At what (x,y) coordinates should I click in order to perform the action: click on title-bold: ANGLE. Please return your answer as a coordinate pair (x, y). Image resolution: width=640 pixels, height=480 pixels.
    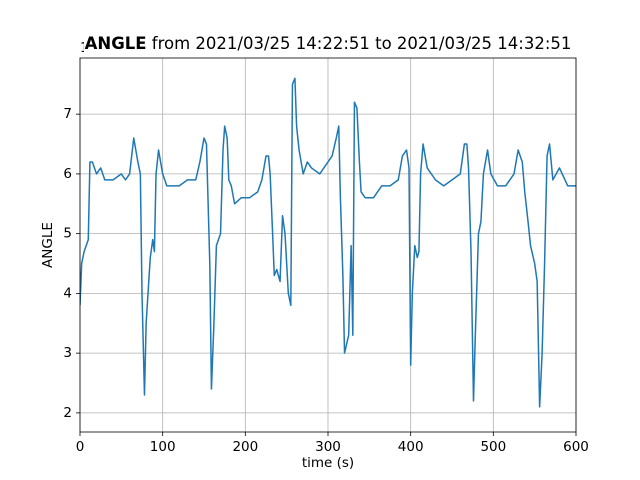
    Looking at the image, I should click on (116, 43).